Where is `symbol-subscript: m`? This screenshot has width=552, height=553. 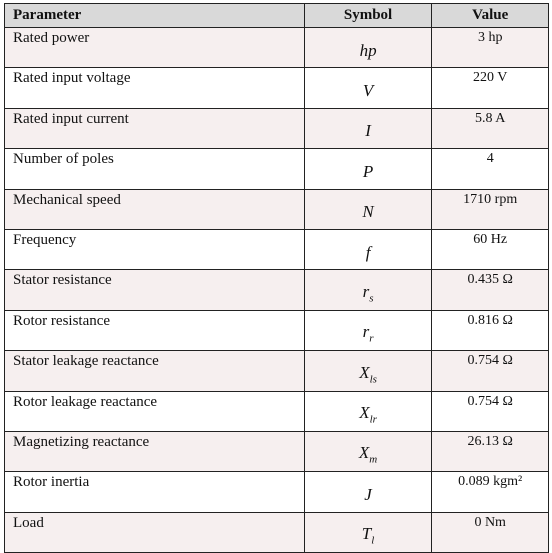
symbol-subscript: m is located at coordinates (373, 459).